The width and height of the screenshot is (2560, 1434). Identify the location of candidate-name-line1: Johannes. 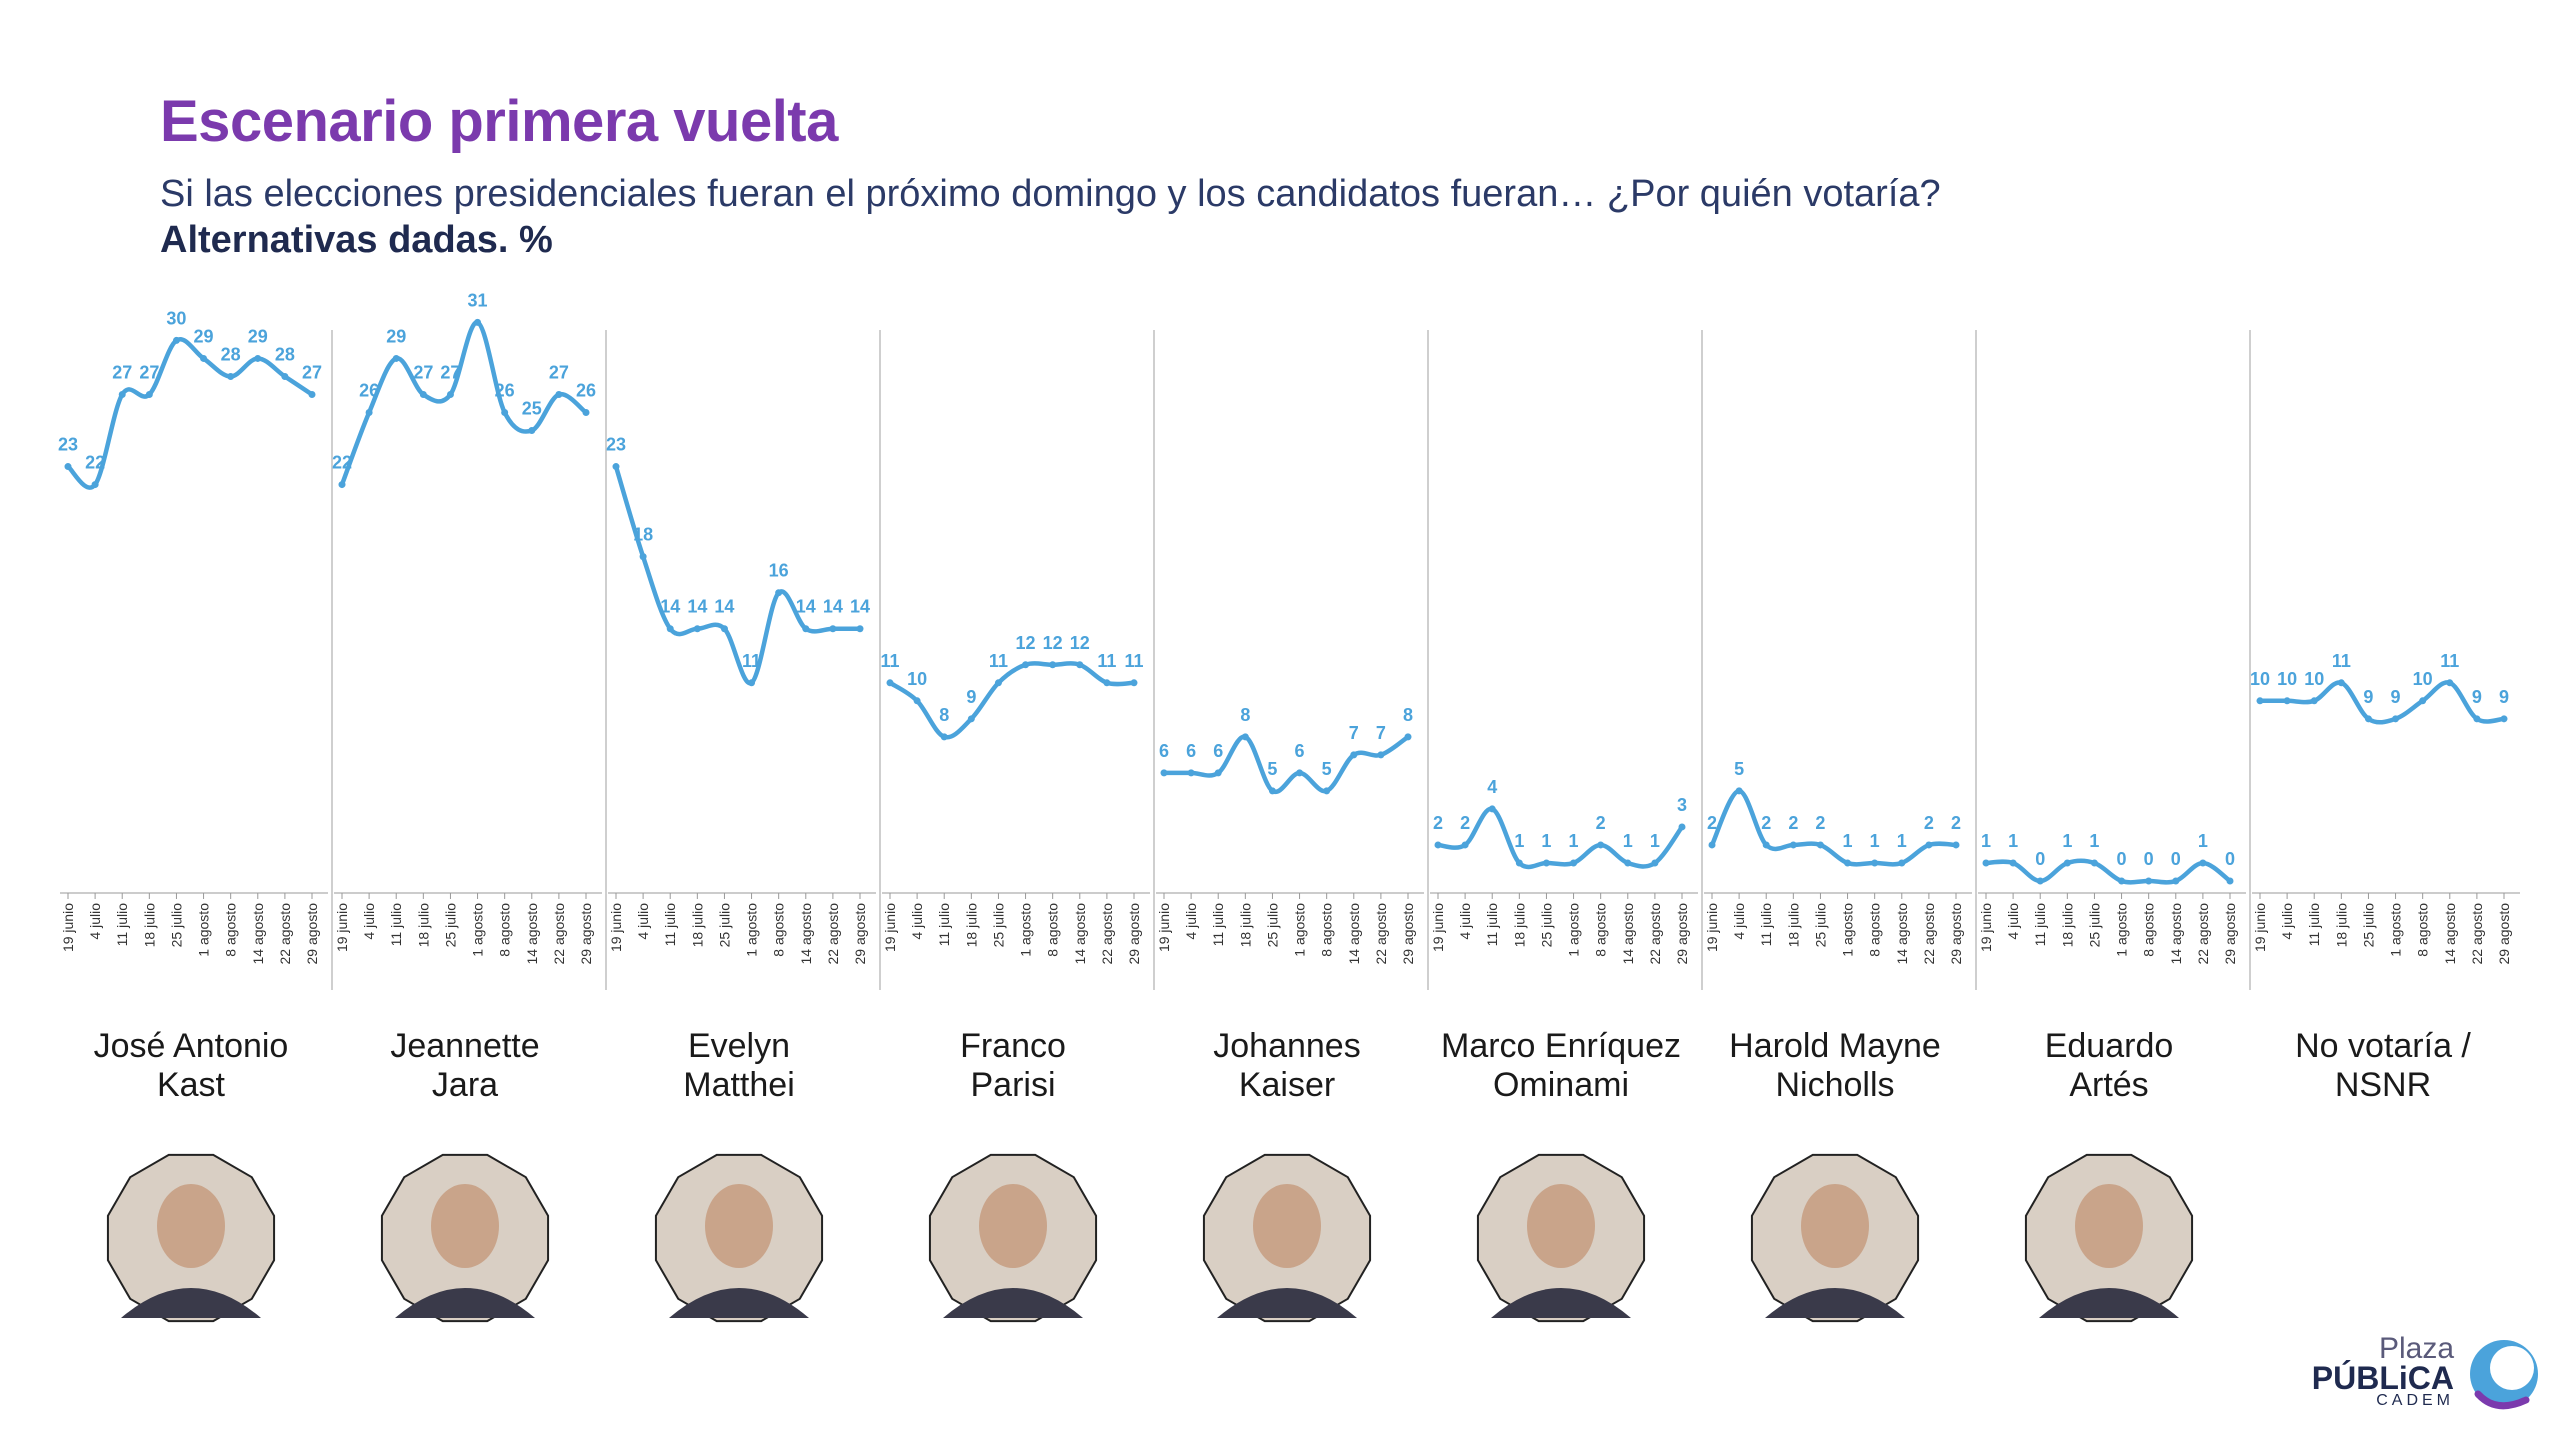
(1286, 1046).